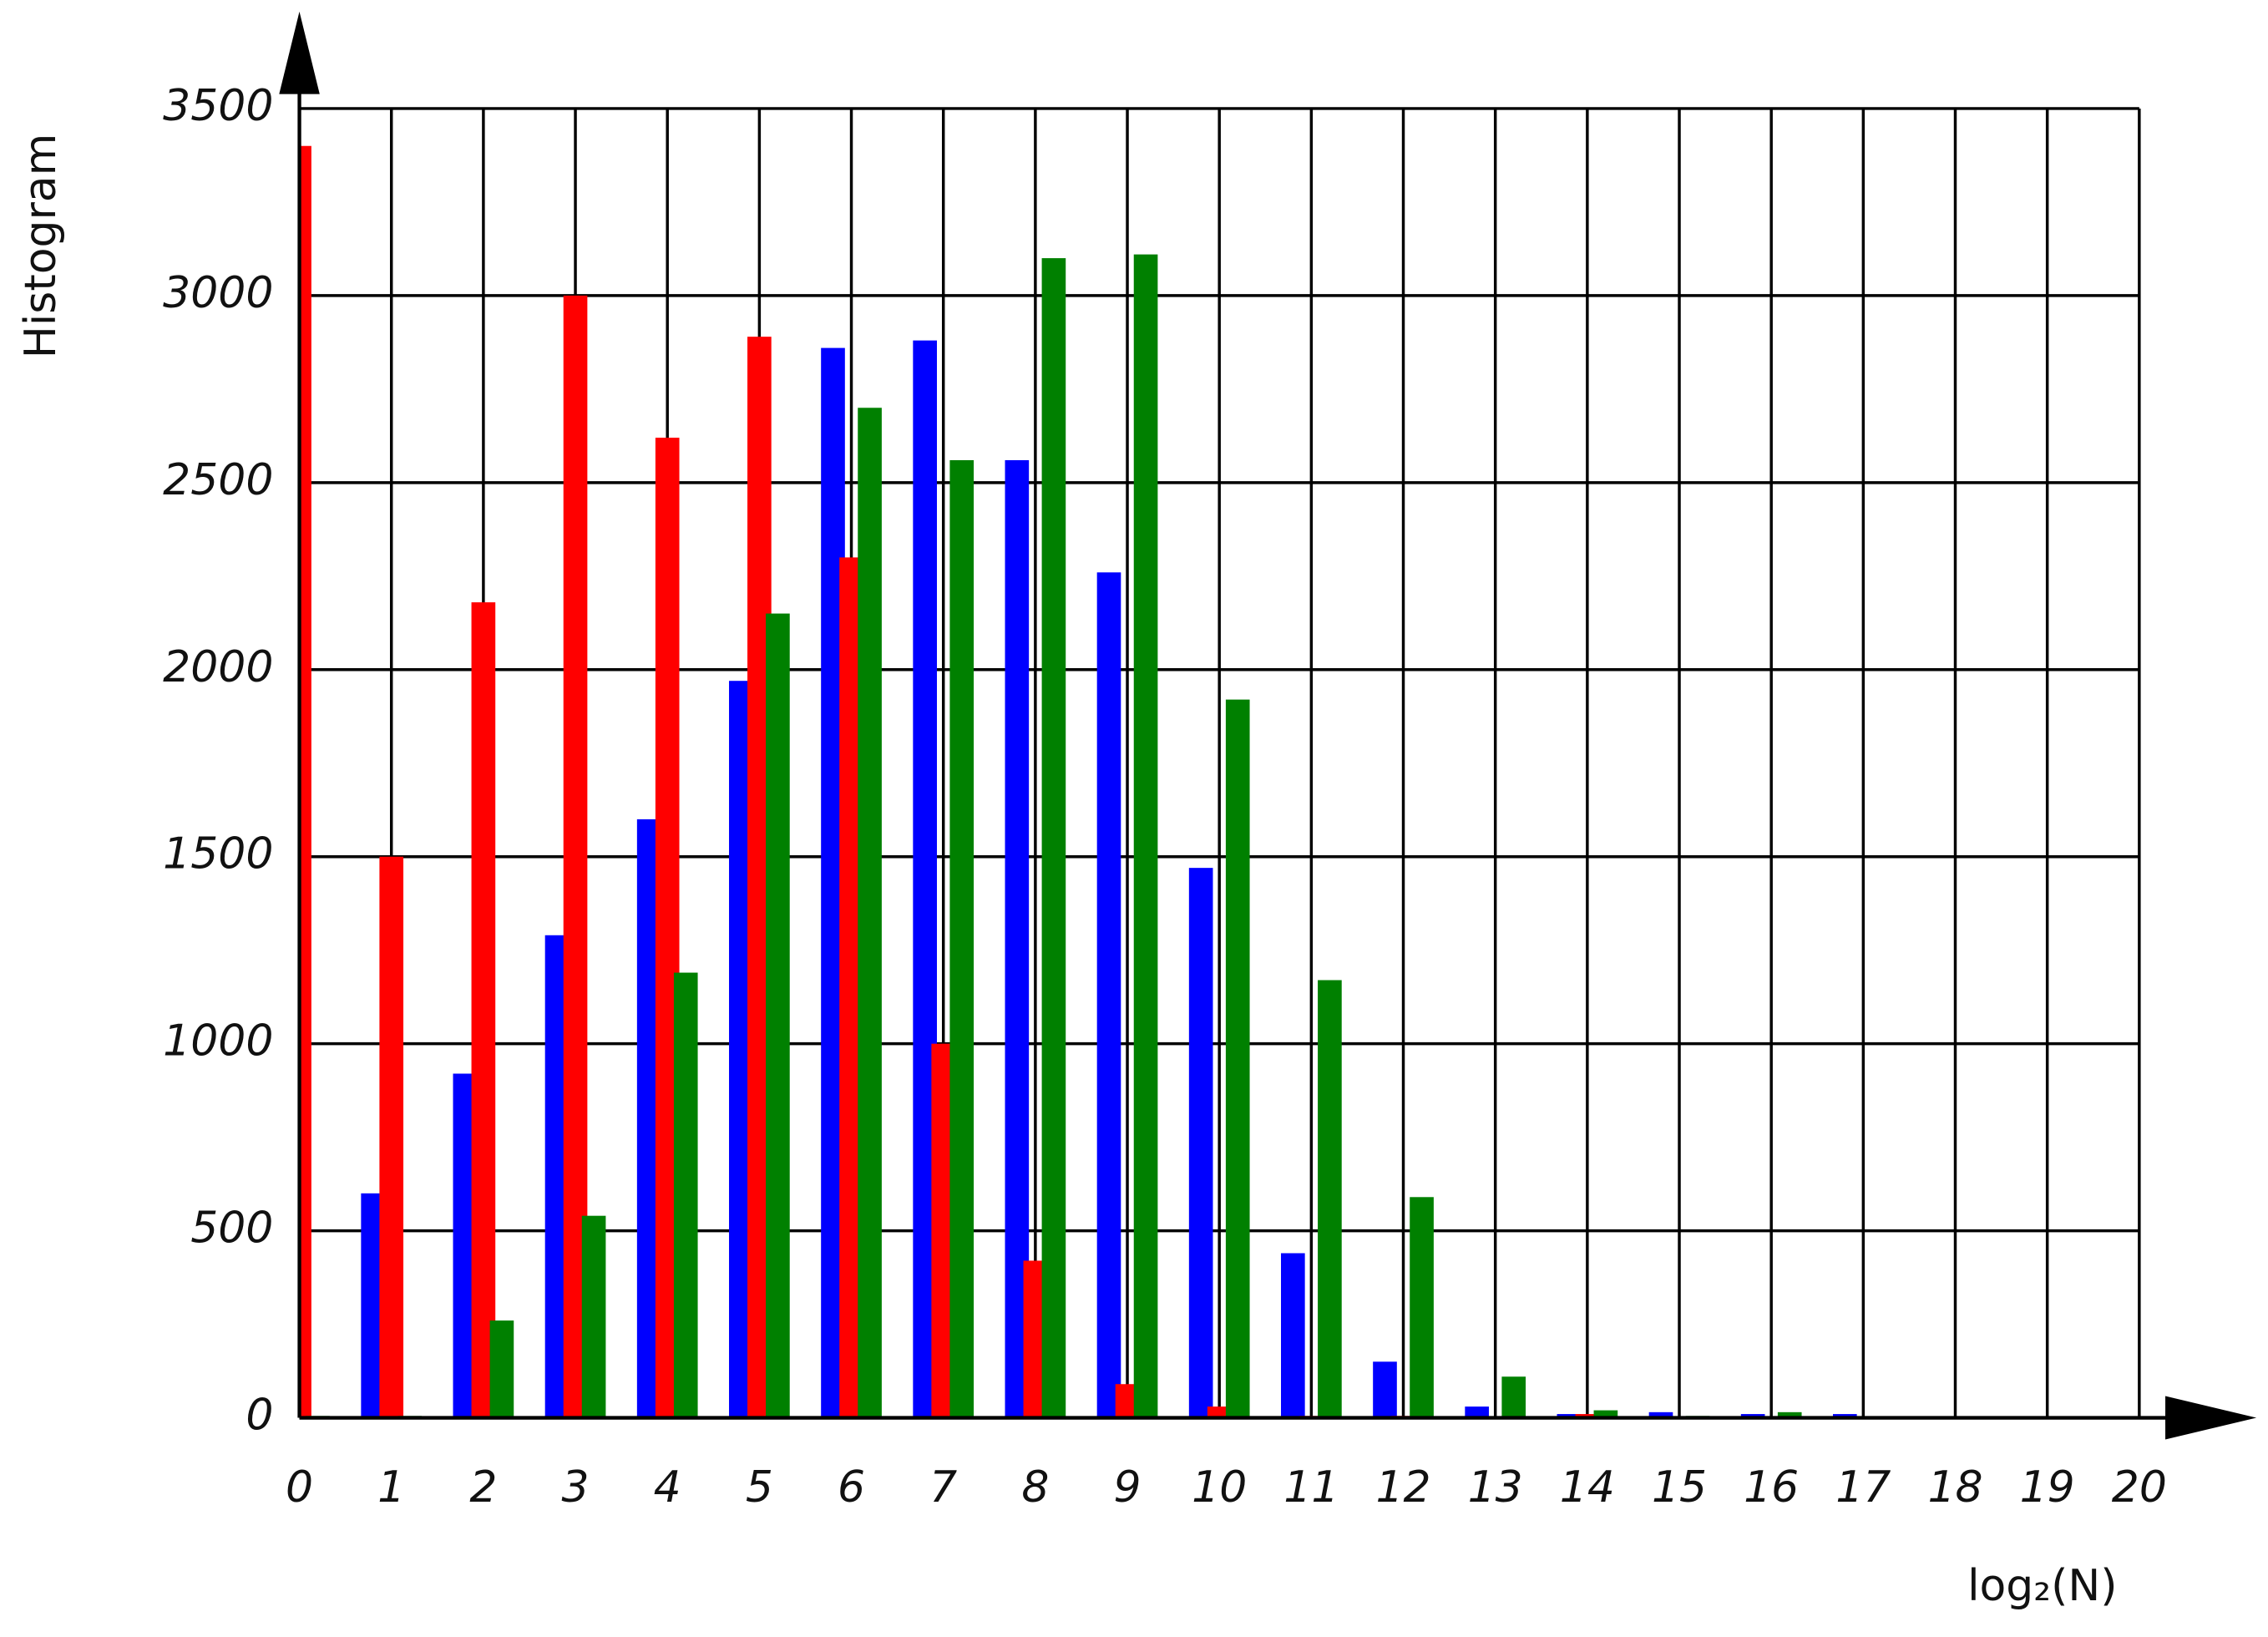 The width and height of the screenshot is (2268, 1637). What do you see at coordinates (2042, 1586) in the screenshot?
I see `x-axis-label: log₂(N)` at bounding box center [2042, 1586].